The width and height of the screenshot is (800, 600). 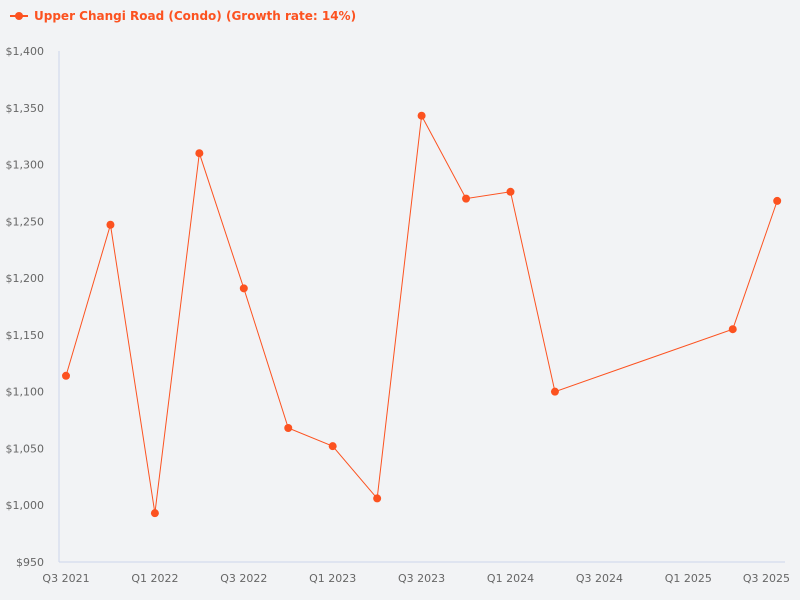 I want to click on legend-line-marker-icon, so click(x=19, y=16).